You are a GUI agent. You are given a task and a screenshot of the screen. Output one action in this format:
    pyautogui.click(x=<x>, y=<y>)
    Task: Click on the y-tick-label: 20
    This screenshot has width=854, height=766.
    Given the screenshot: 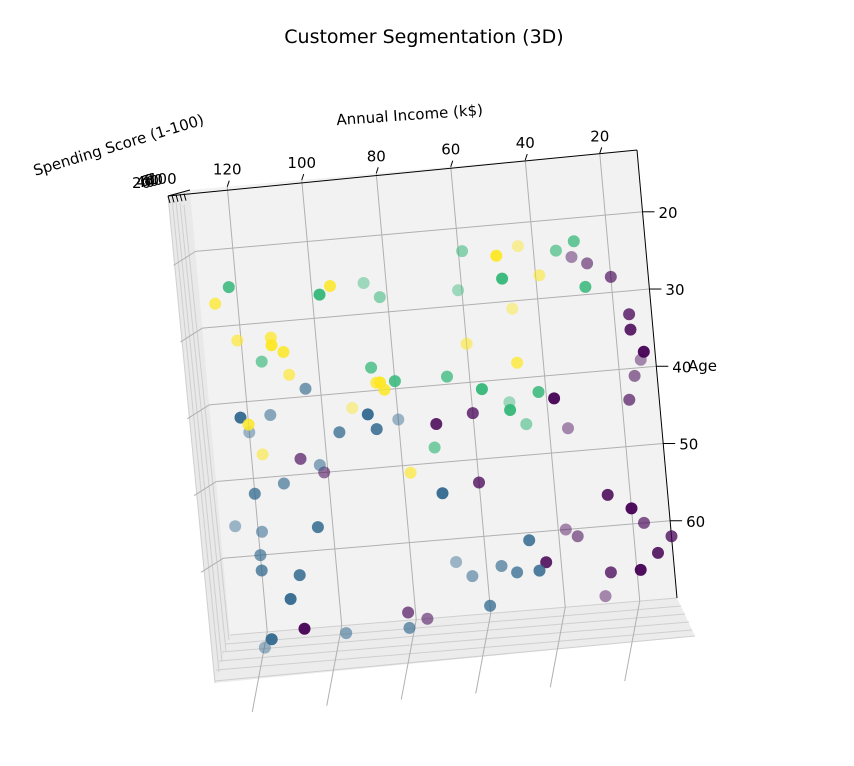 What is the action you would take?
    pyautogui.click(x=668, y=213)
    